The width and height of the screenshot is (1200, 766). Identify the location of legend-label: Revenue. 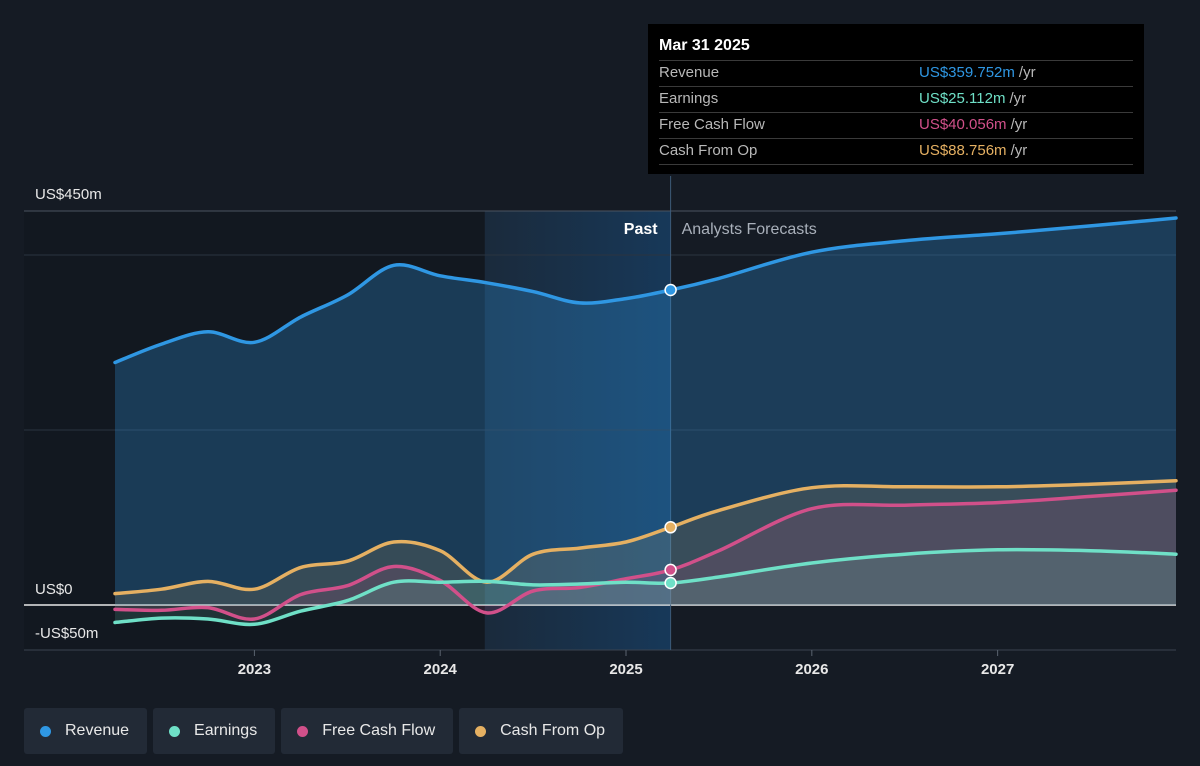
(97, 730).